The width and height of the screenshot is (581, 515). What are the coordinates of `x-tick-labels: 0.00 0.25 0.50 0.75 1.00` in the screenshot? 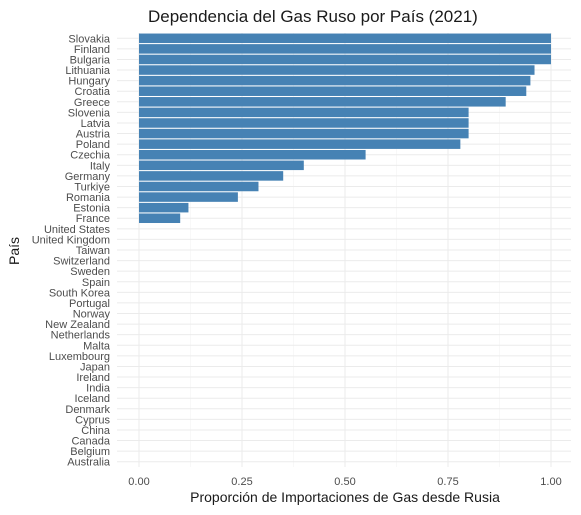 It's located at (344, 482).